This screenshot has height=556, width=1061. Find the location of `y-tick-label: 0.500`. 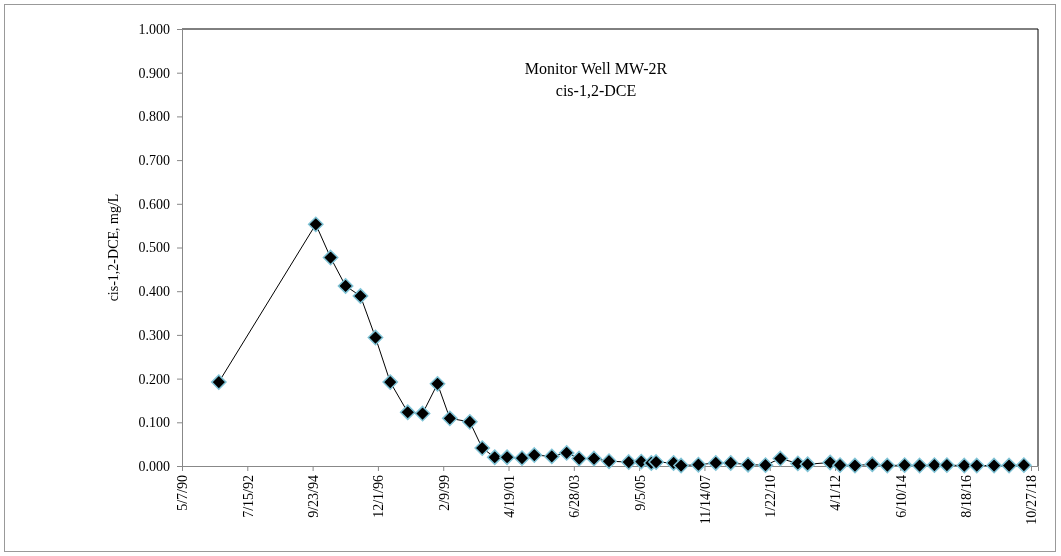

y-tick-label: 0.500 is located at coordinates (154, 248).